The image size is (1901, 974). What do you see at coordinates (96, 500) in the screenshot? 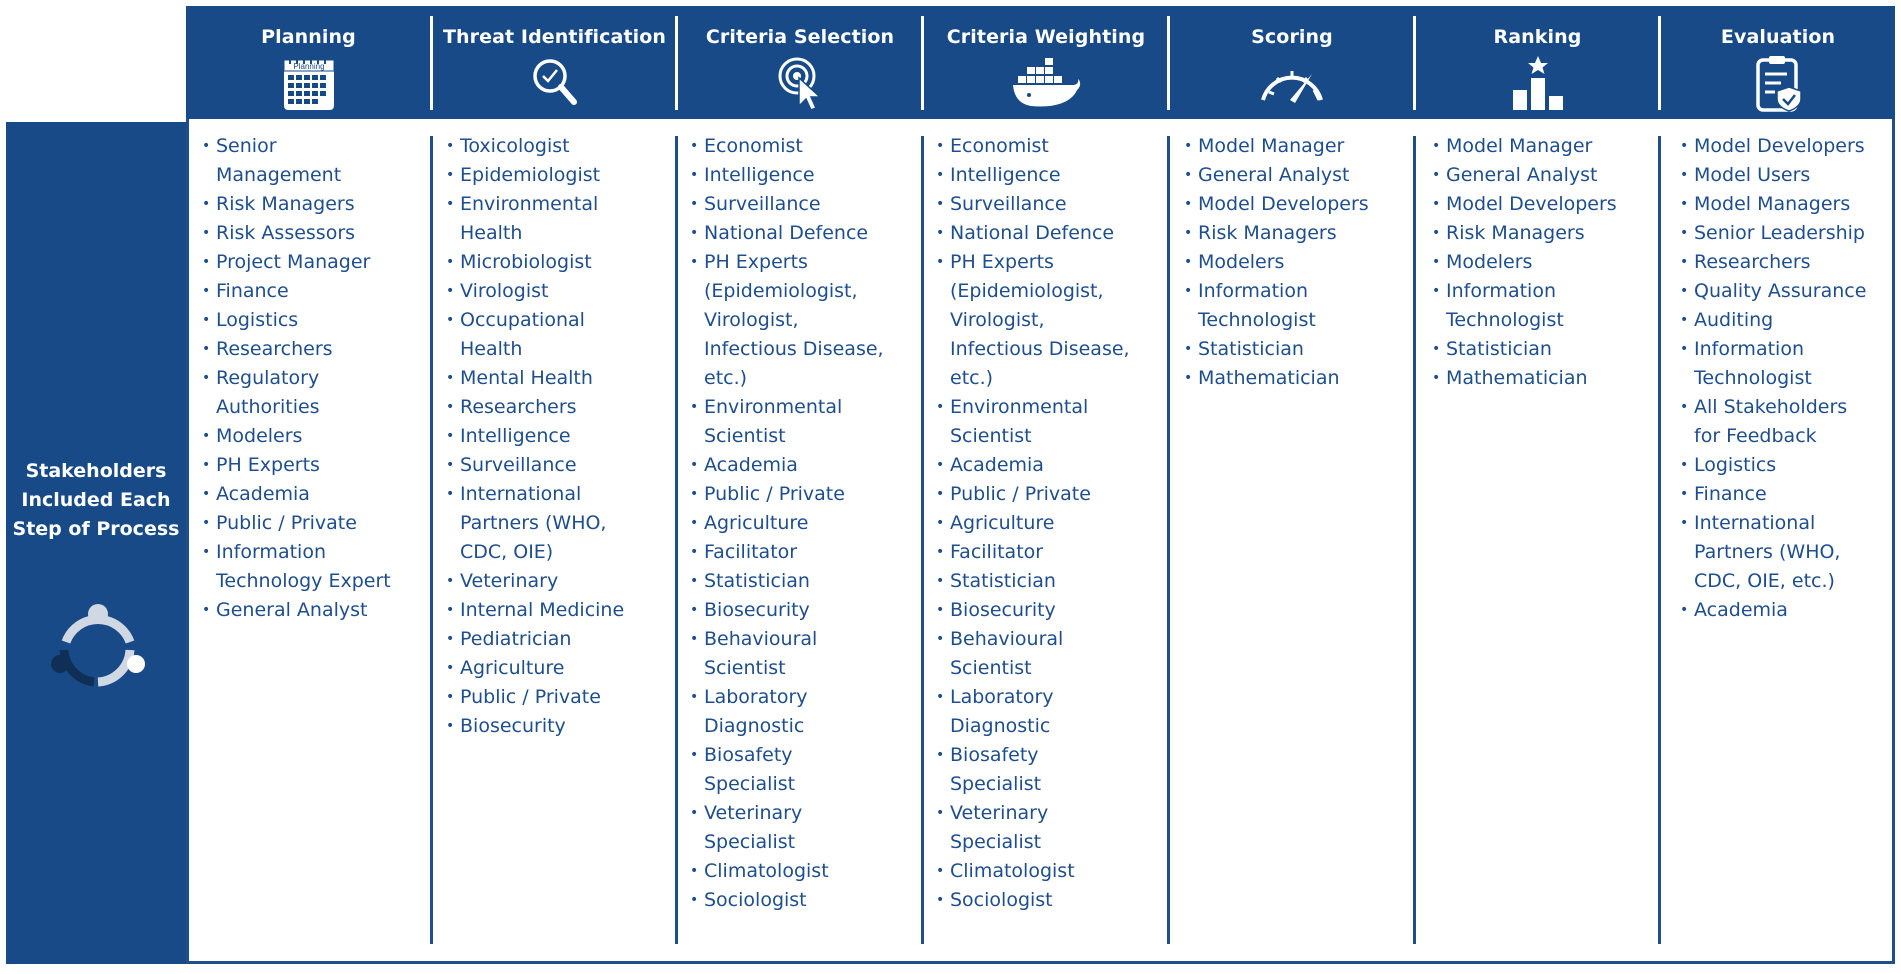
I see `side-label-line: Included Each` at bounding box center [96, 500].